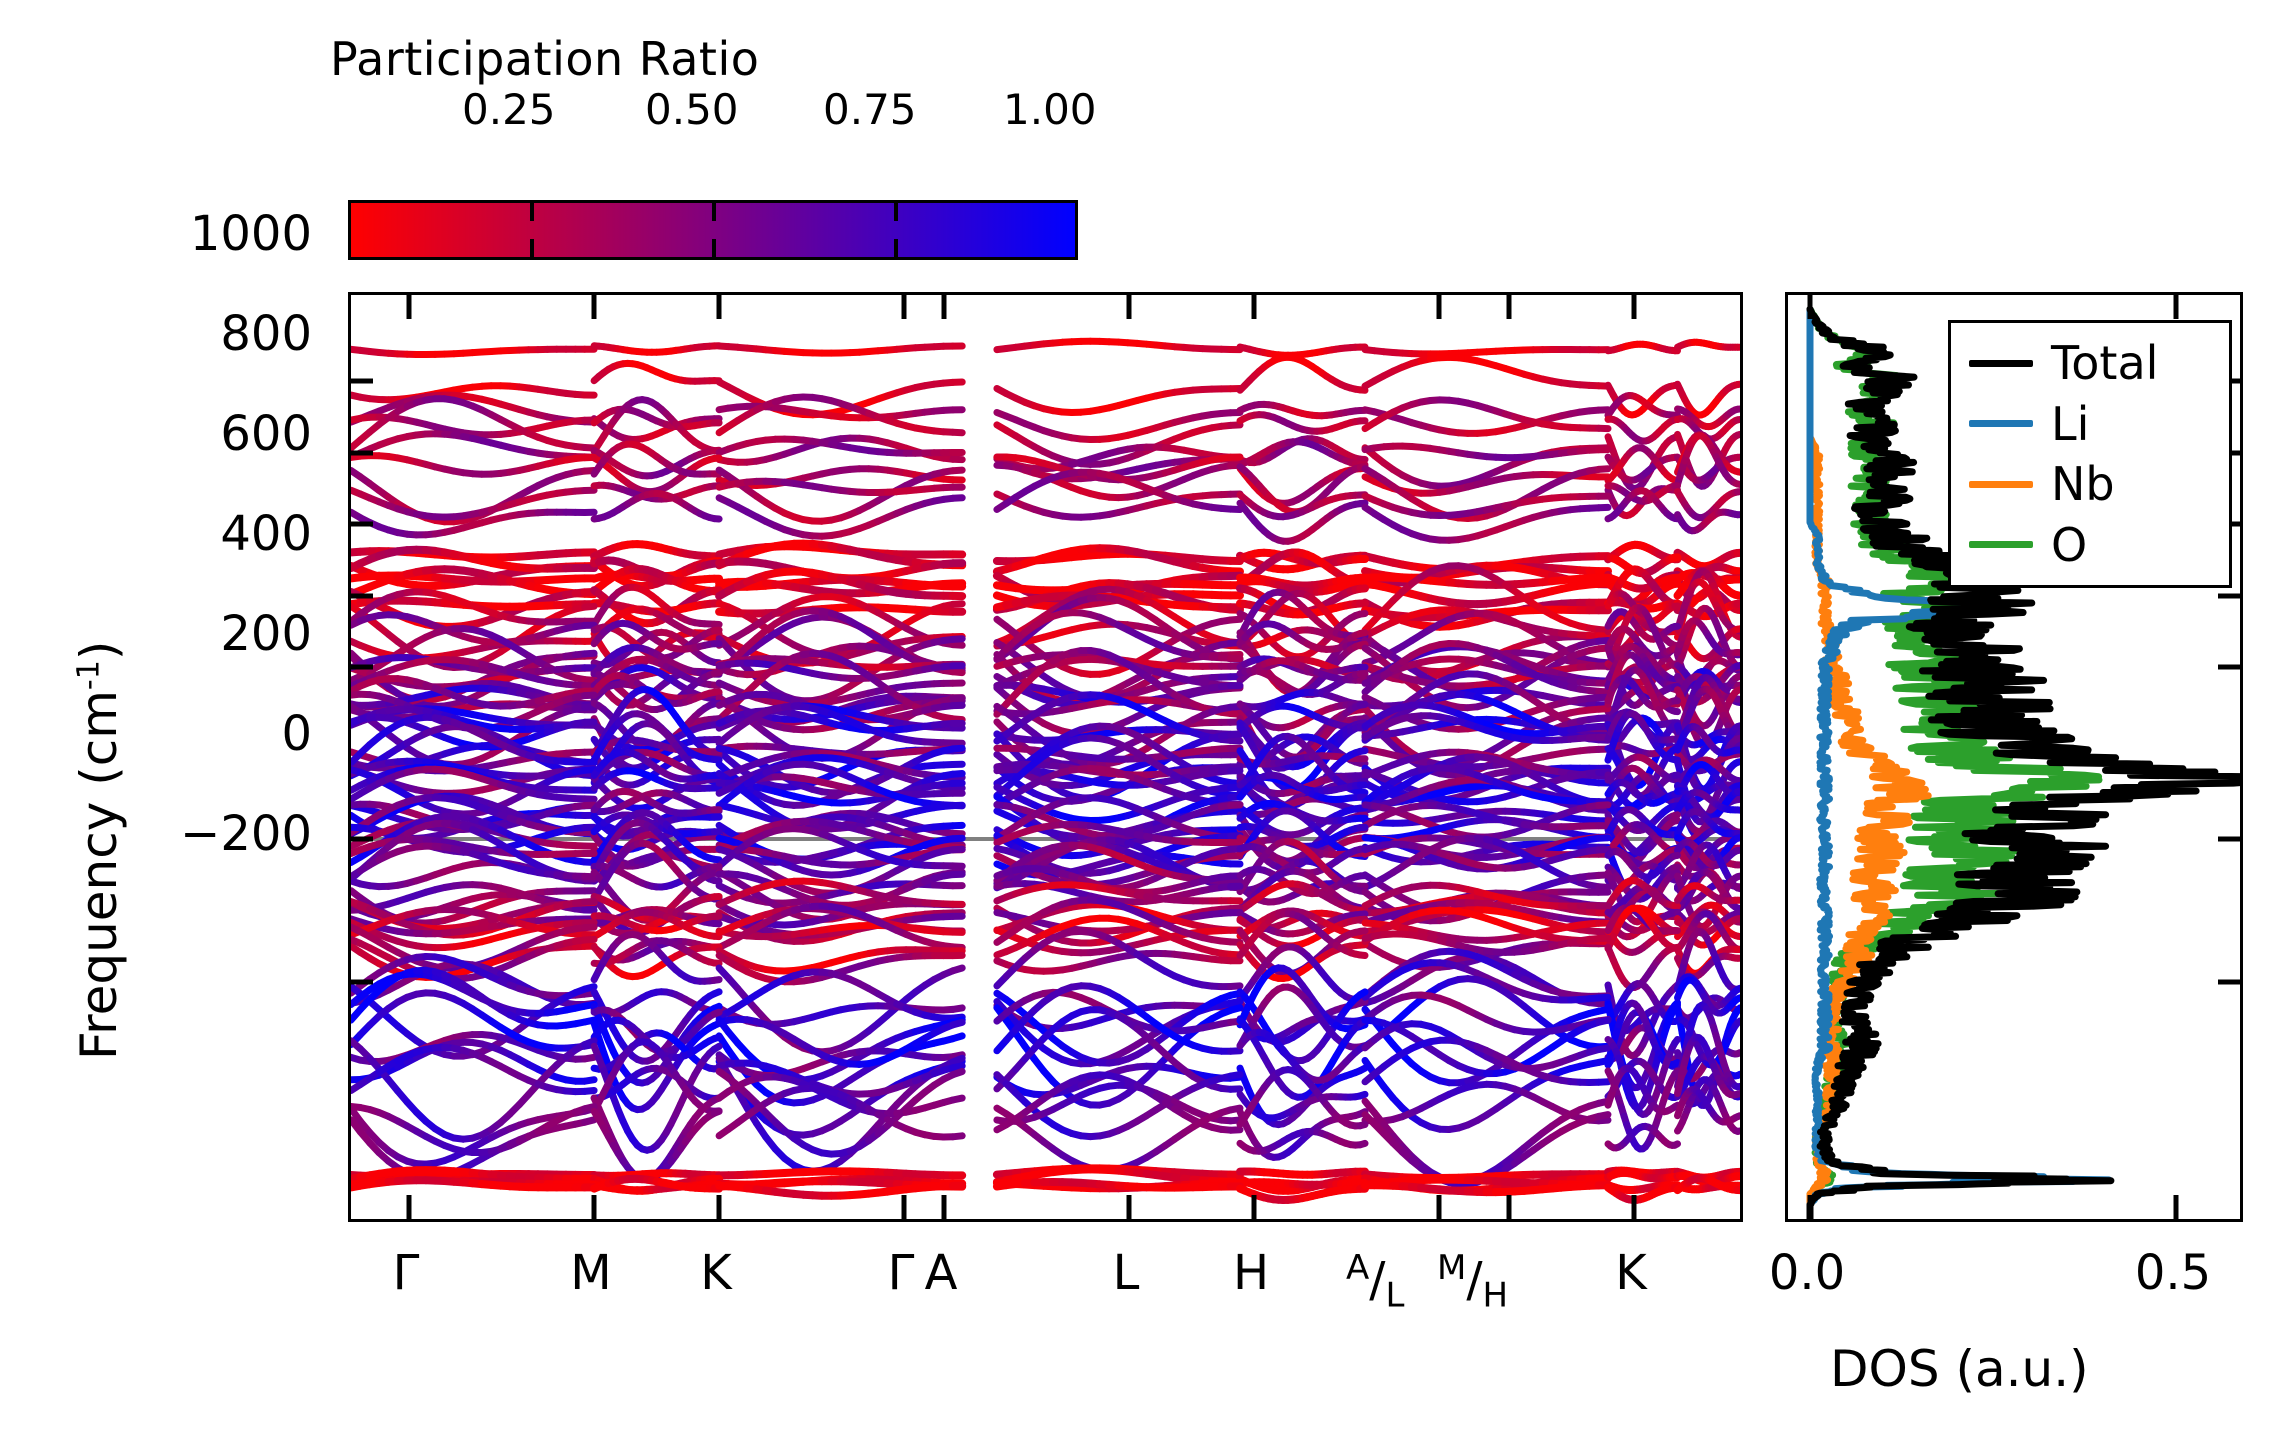 Image resolution: width=2271 pixels, height=1455 pixels. What do you see at coordinates (692, 109) in the screenshot?
I see `colorbar-tick-label-2: 0.50` at bounding box center [692, 109].